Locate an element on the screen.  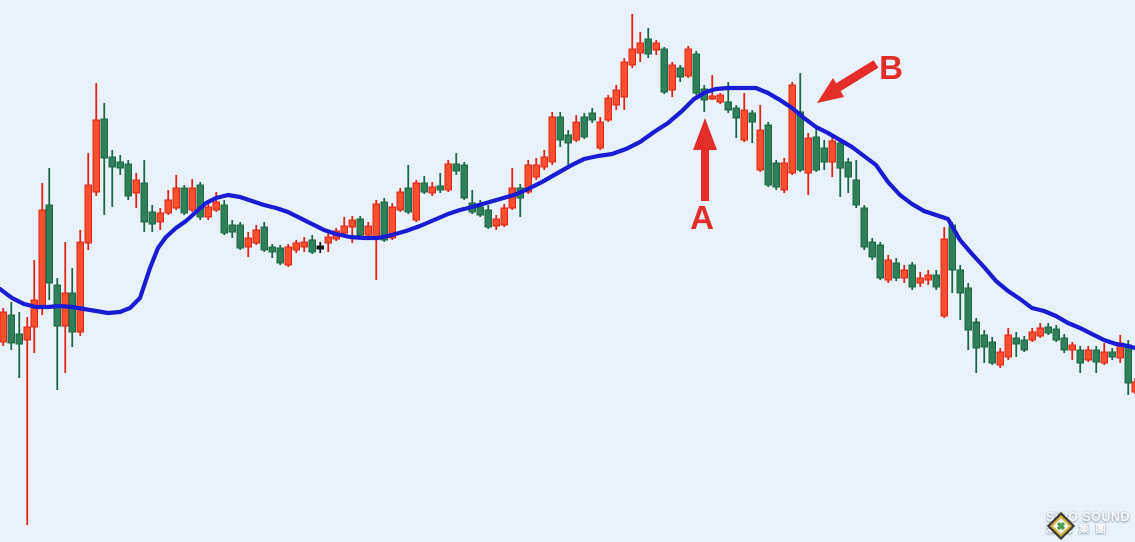
watermark-chinese-text: 漢聲集團 is located at coordinates (1078, 529).